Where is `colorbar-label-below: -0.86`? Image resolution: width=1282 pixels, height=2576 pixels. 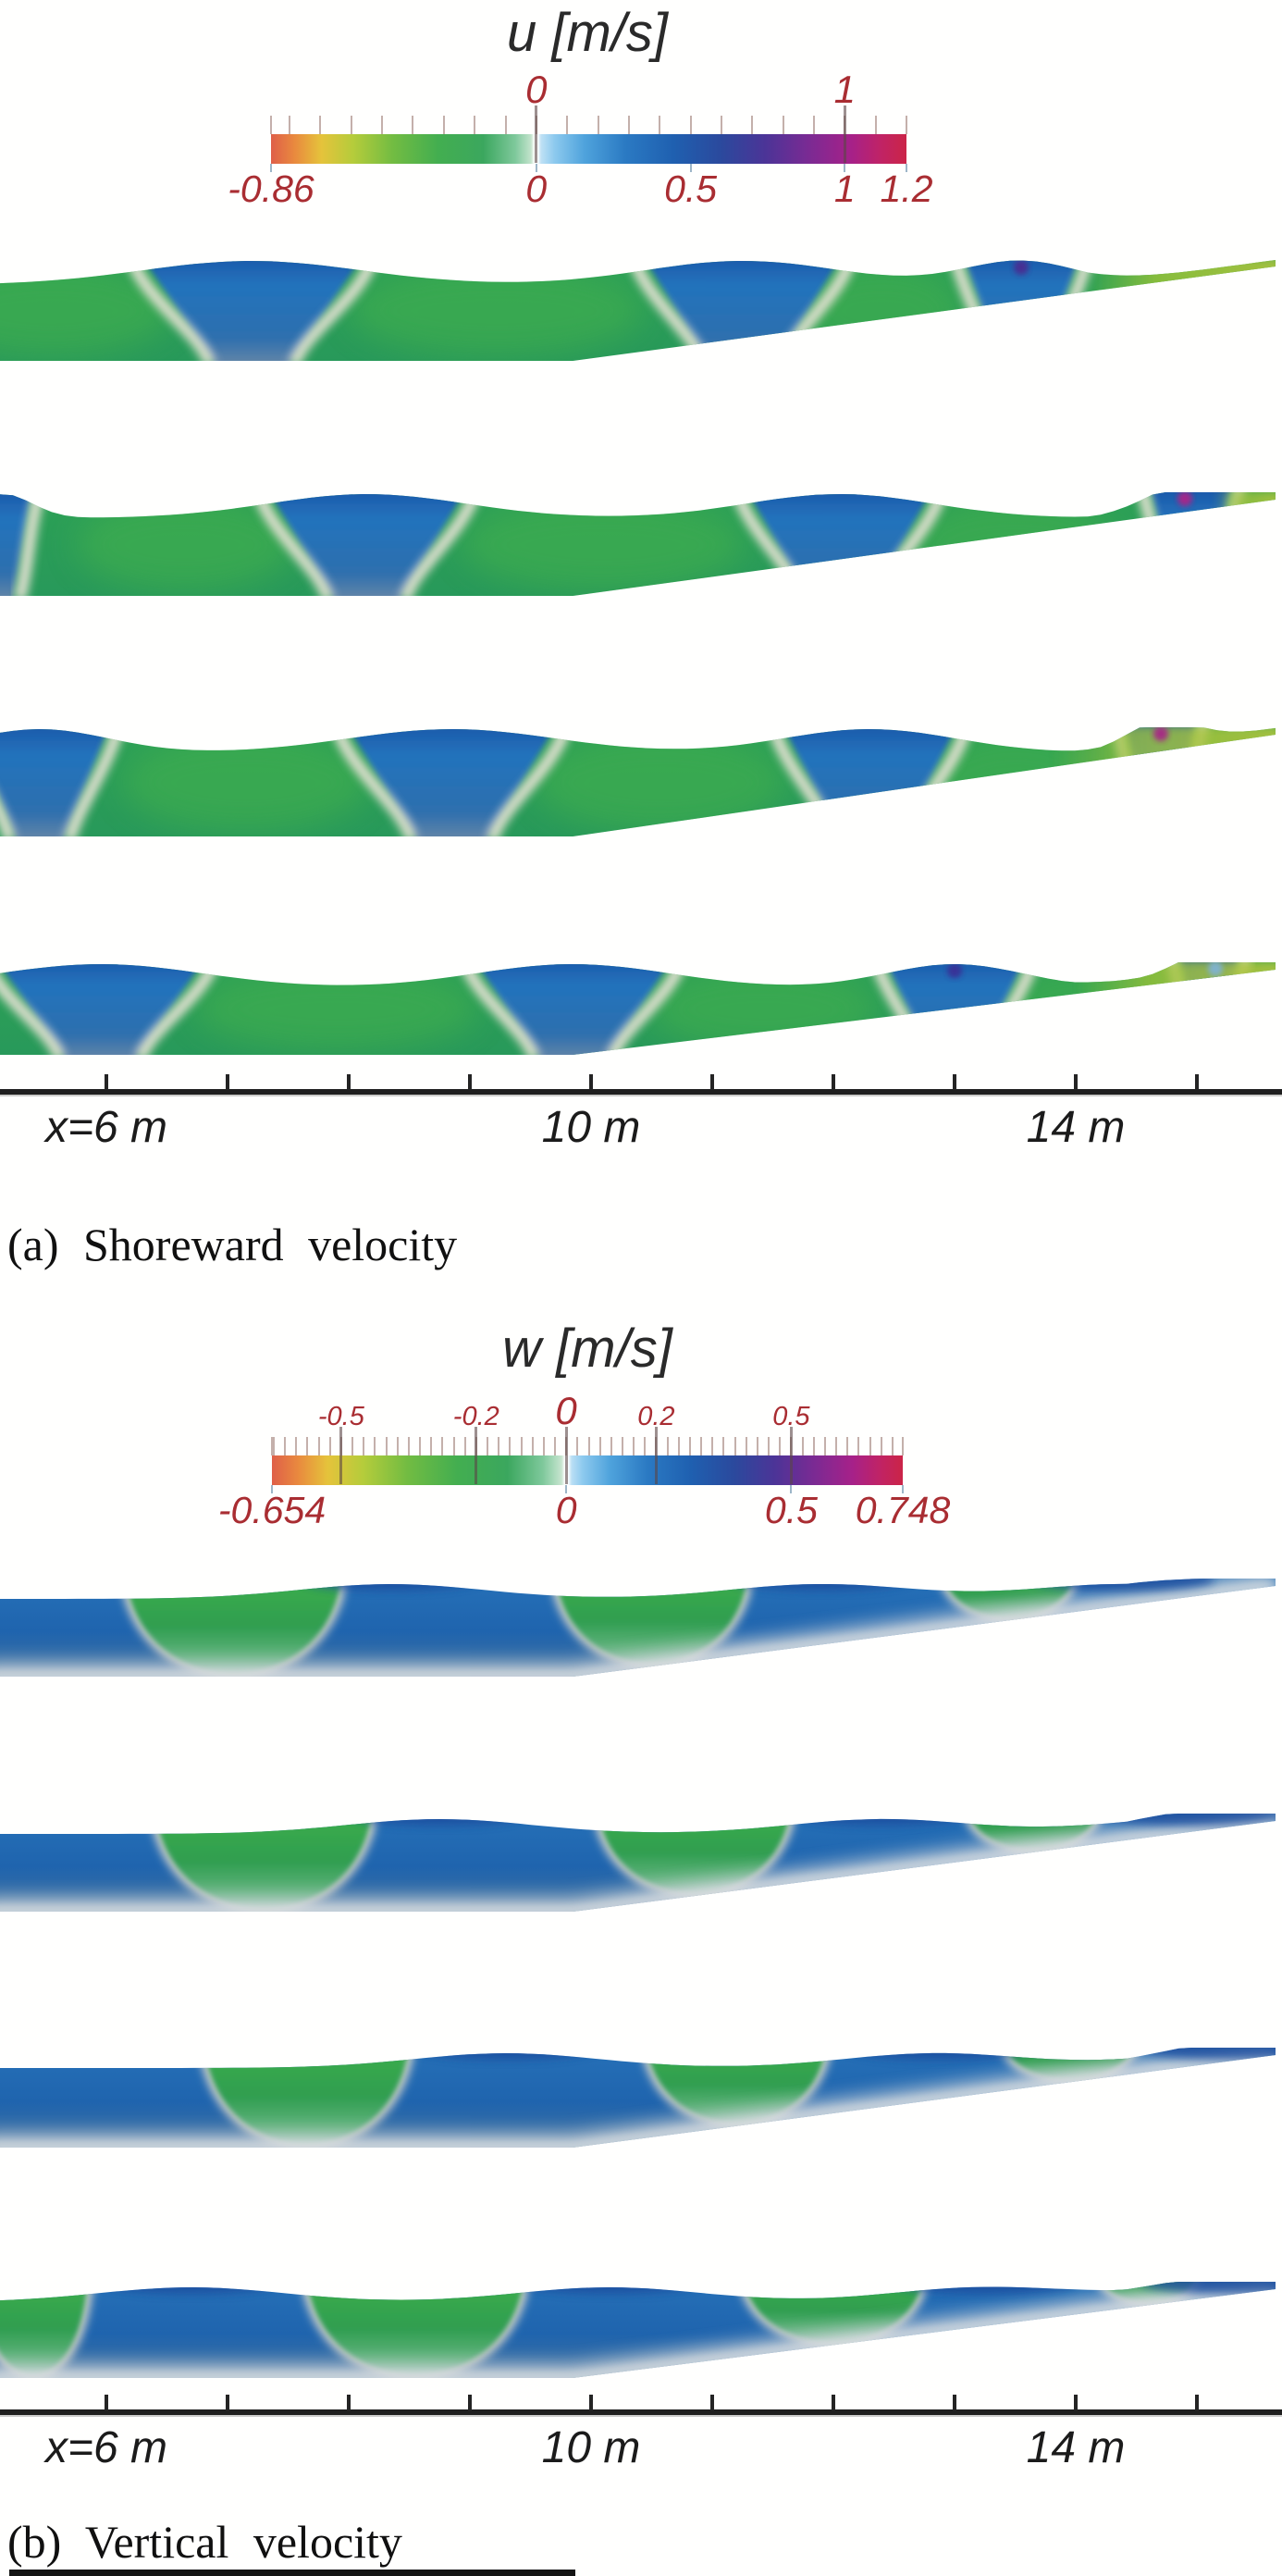 colorbar-label-below: -0.86 is located at coordinates (271, 188).